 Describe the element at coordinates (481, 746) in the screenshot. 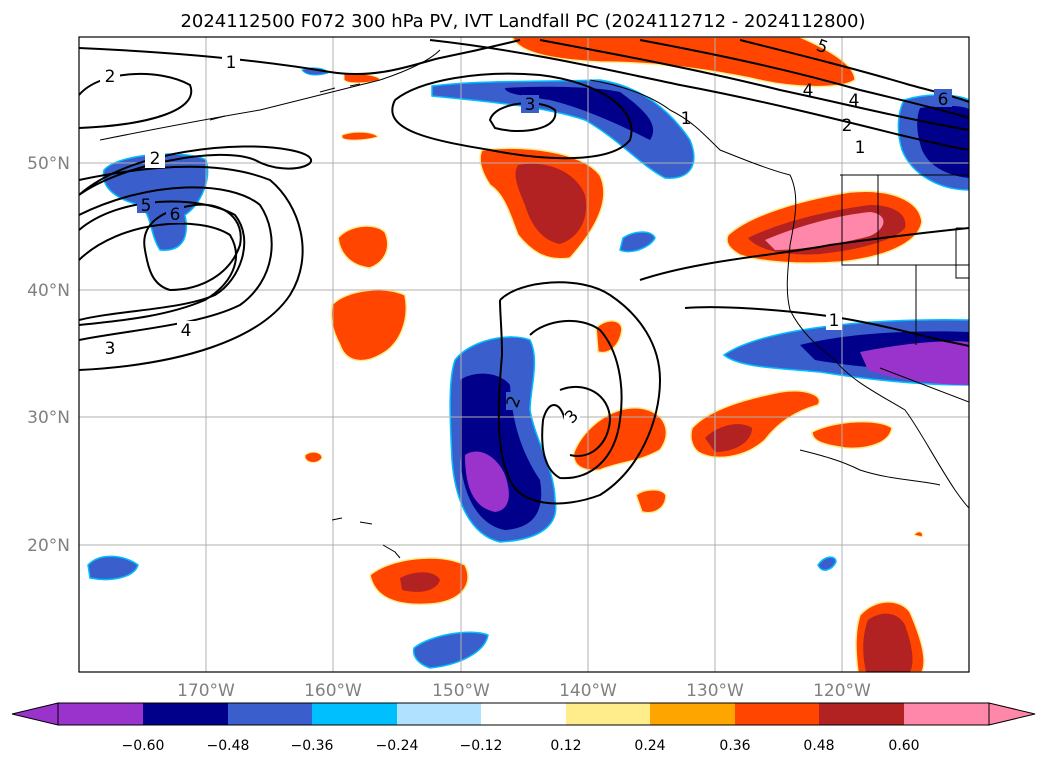

I see `colorbar-tick-label: −0.12` at that location.